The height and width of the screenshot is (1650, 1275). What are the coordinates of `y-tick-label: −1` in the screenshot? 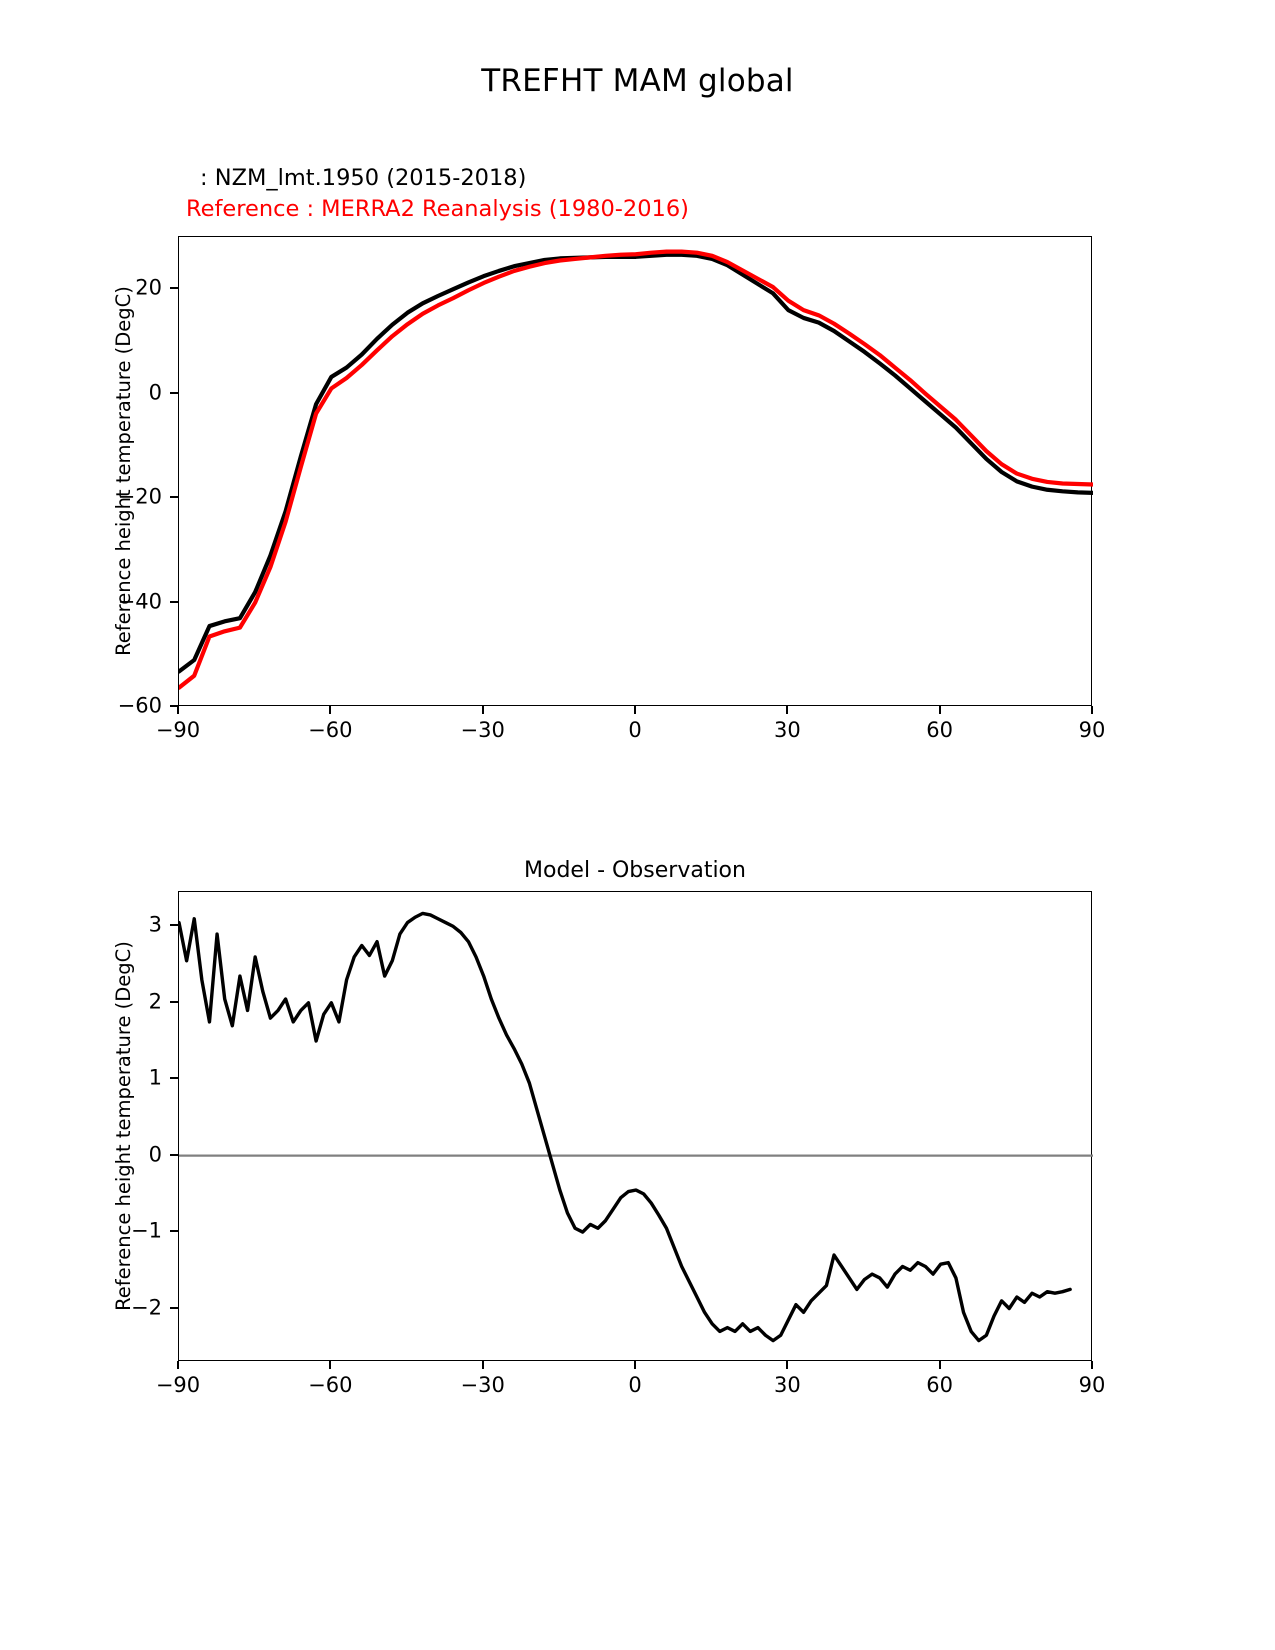 It's located at (146, 1230).